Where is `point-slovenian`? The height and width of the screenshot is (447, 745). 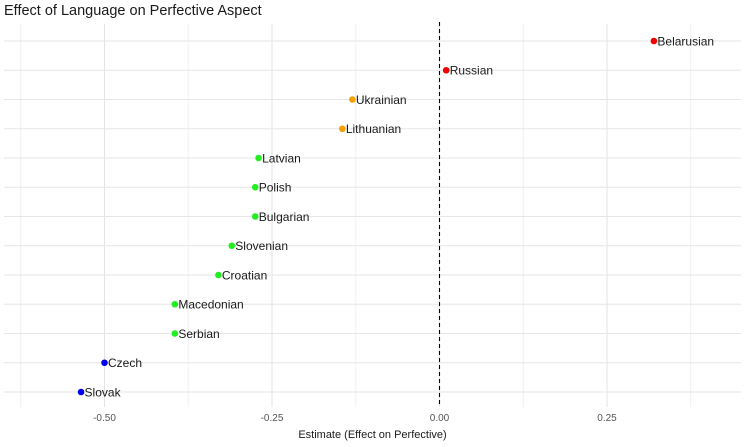 point-slovenian is located at coordinates (232, 246).